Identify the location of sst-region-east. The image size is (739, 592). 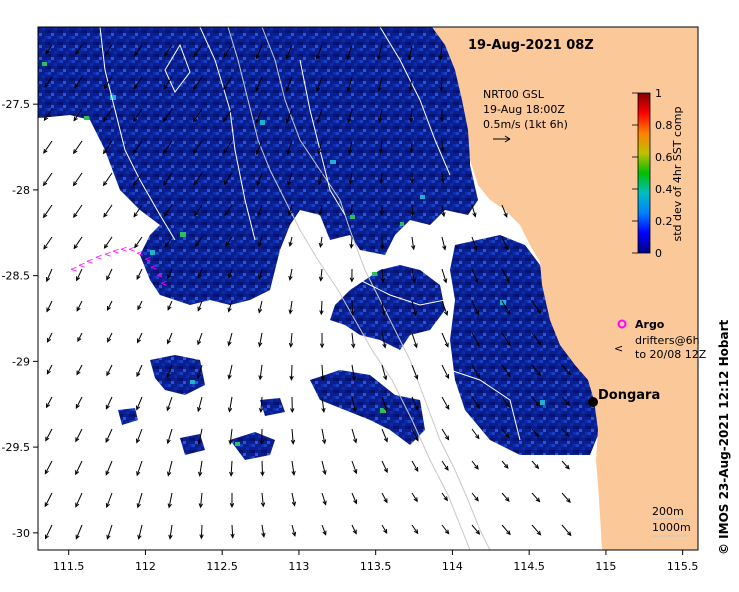
(525, 345).